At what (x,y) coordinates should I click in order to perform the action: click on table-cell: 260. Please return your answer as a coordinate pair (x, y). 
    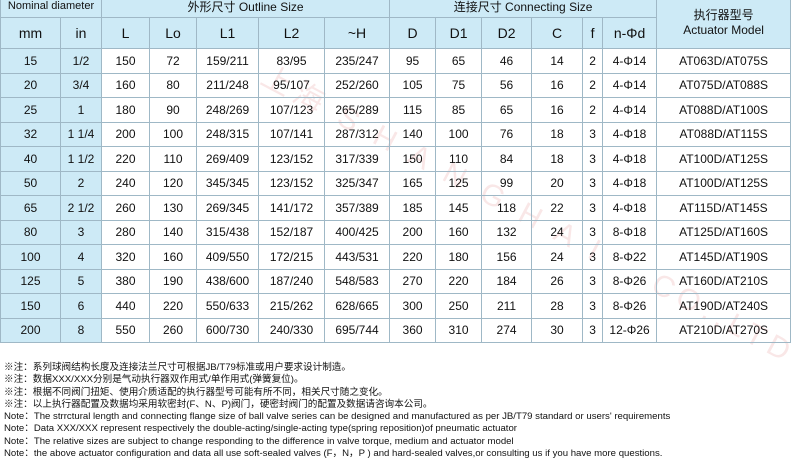
    Looking at the image, I should click on (173, 330).